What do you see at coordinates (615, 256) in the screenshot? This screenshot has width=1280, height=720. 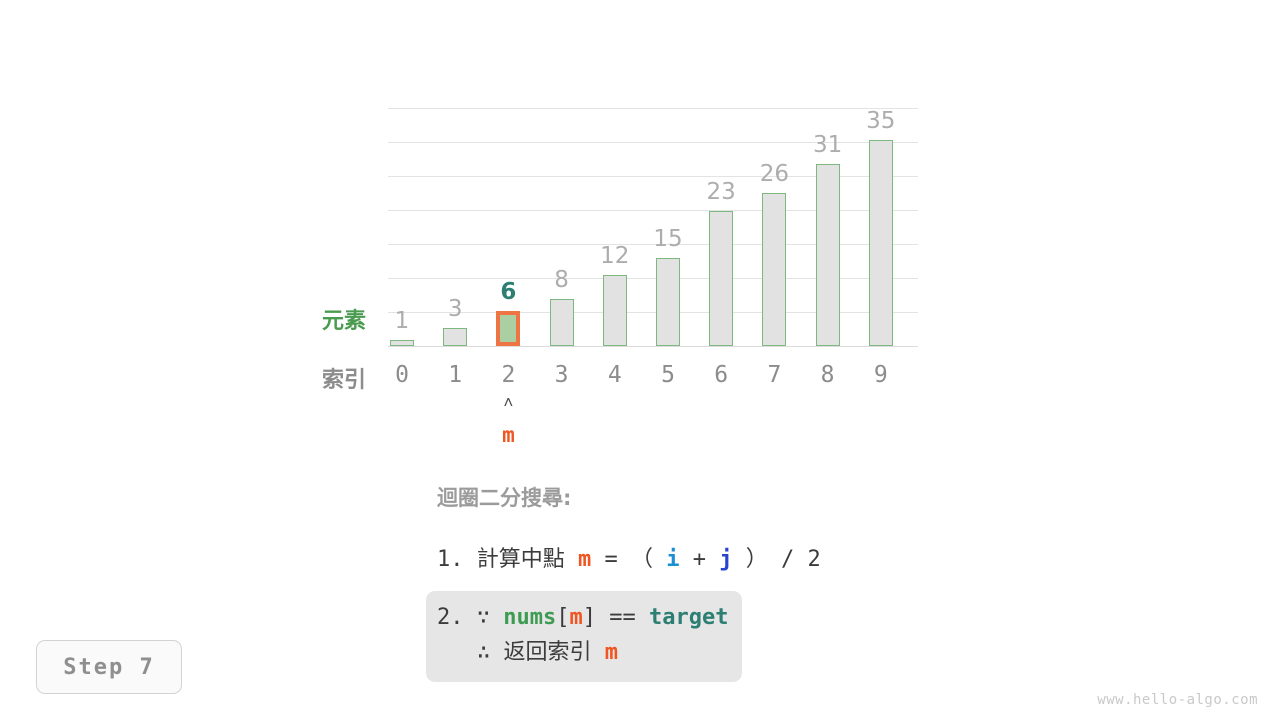 I see `bar-value-label: 12` at bounding box center [615, 256].